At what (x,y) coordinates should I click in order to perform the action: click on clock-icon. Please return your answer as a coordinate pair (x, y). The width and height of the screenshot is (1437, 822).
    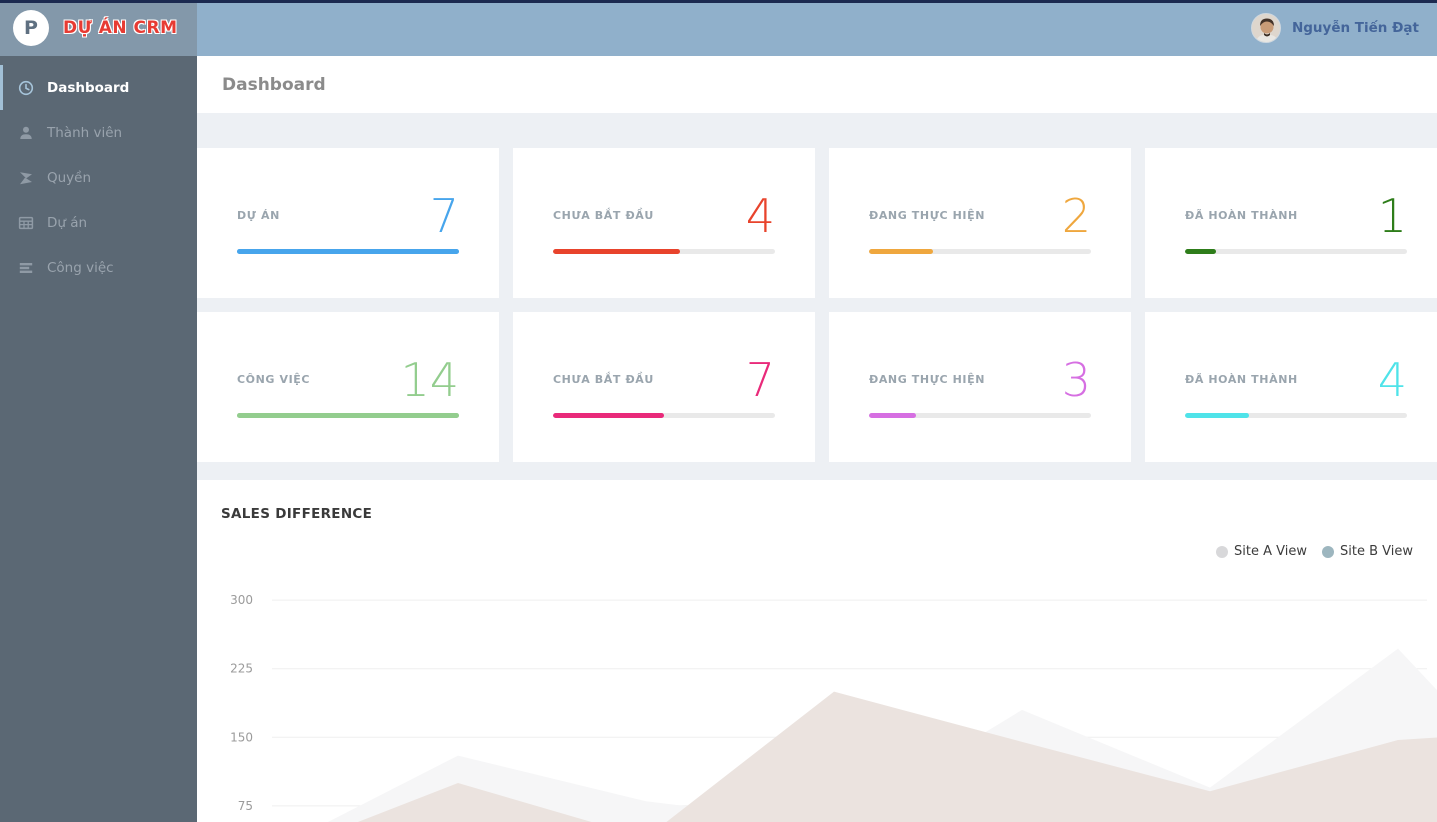
    Looking at the image, I should click on (26, 87).